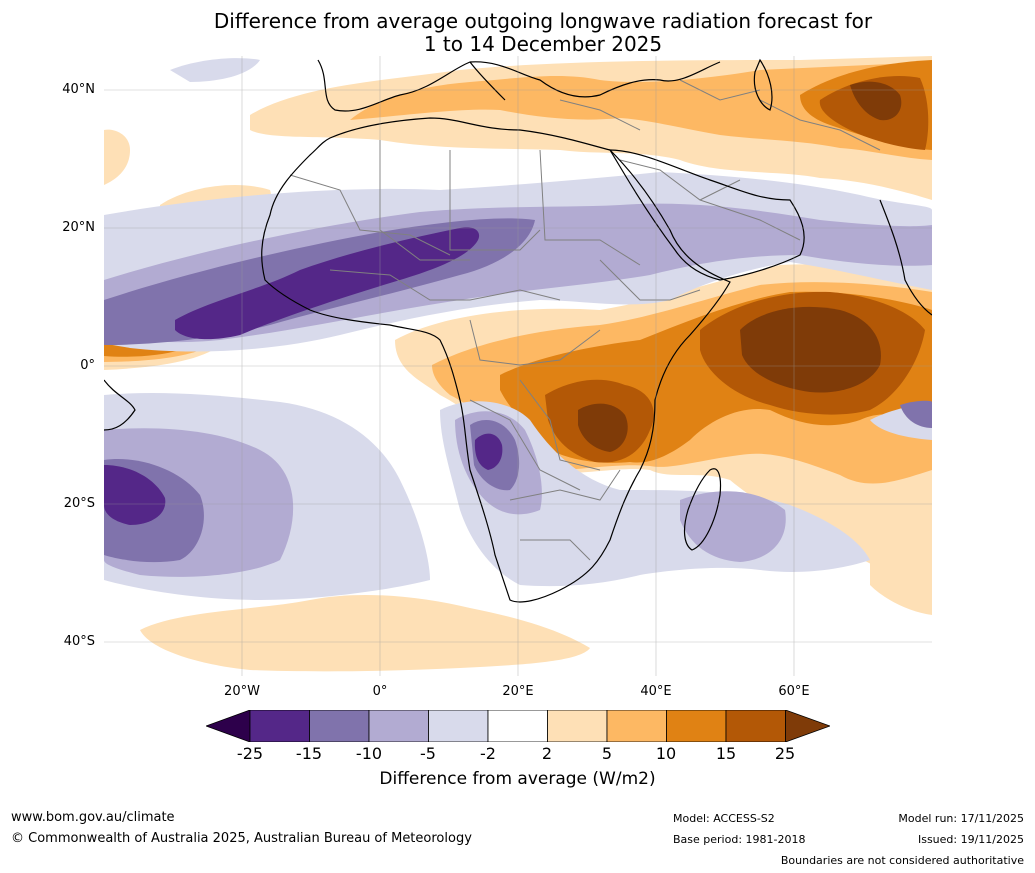 This screenshot has width=1035, height=873. I want to click on footer-model-run: Model run: 17/11/2025, so click(961, 818).